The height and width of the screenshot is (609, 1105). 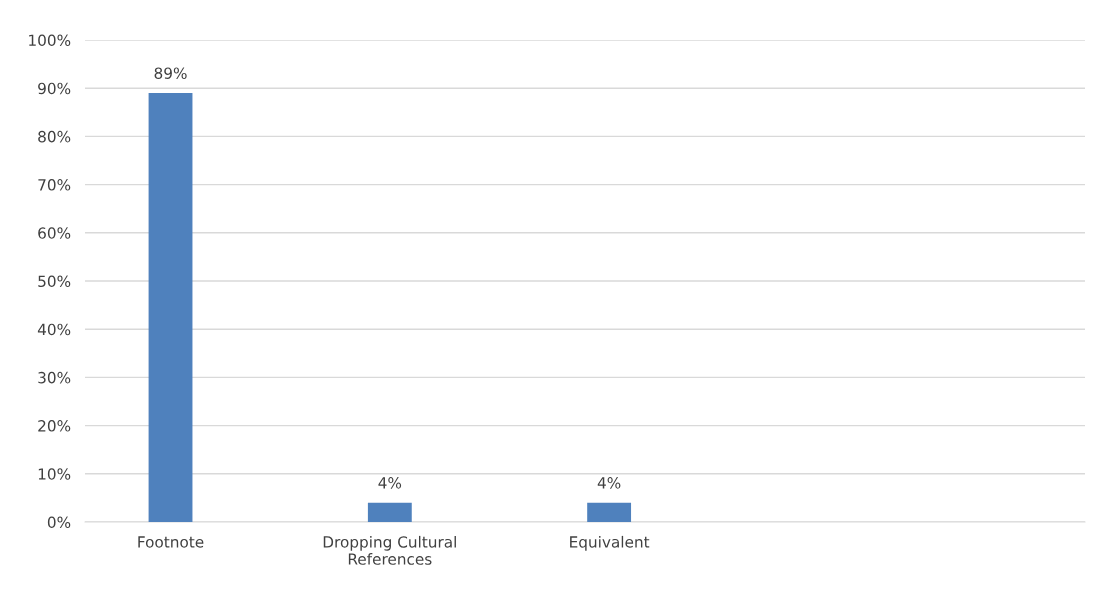 What do you see at coordinates (50, 40) in the screenshot?
I see `y-tick-label: 100%` at bounding box center [50, 40].